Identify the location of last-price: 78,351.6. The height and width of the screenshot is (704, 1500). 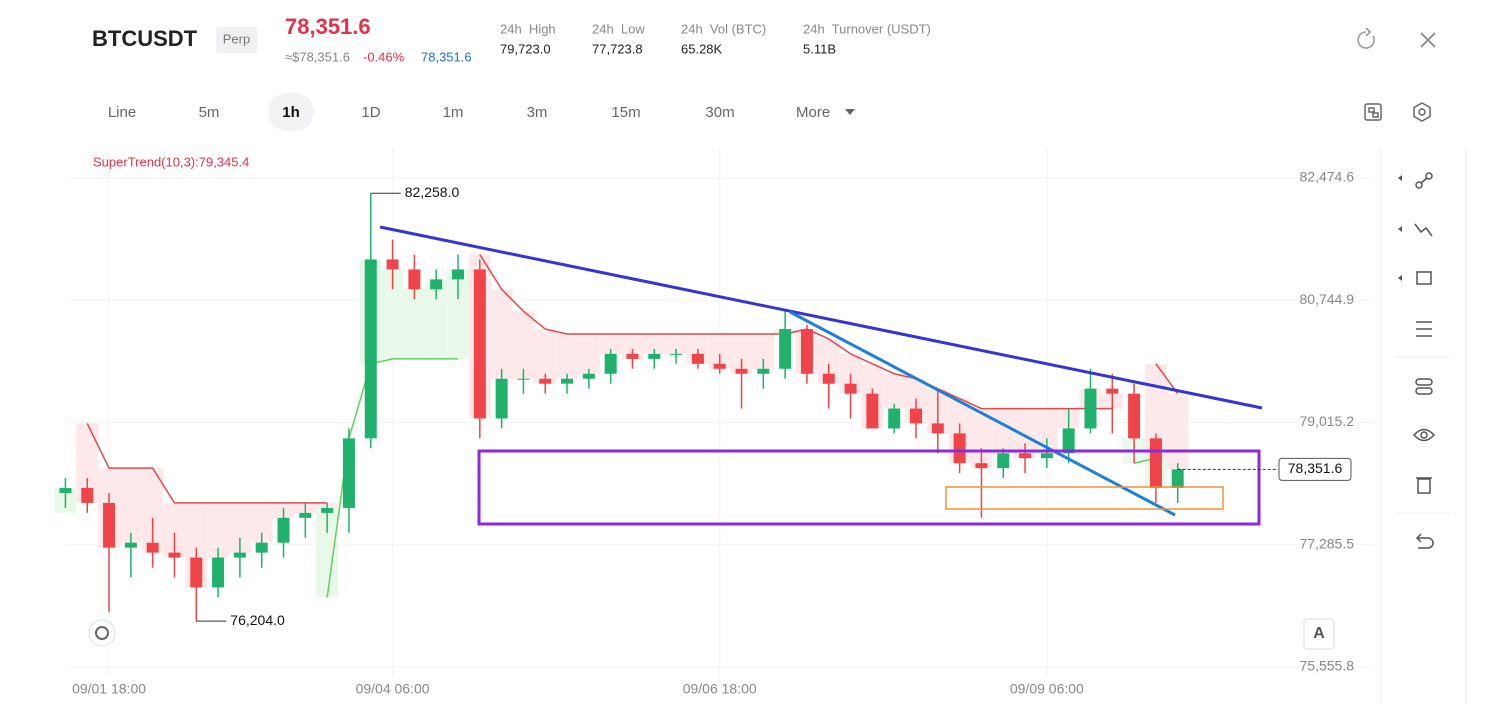
(328, 26).